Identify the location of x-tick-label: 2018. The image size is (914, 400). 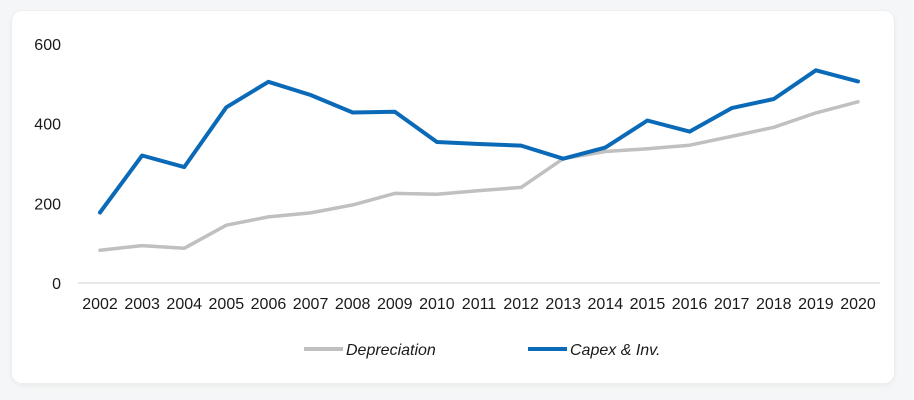
(774, 304).